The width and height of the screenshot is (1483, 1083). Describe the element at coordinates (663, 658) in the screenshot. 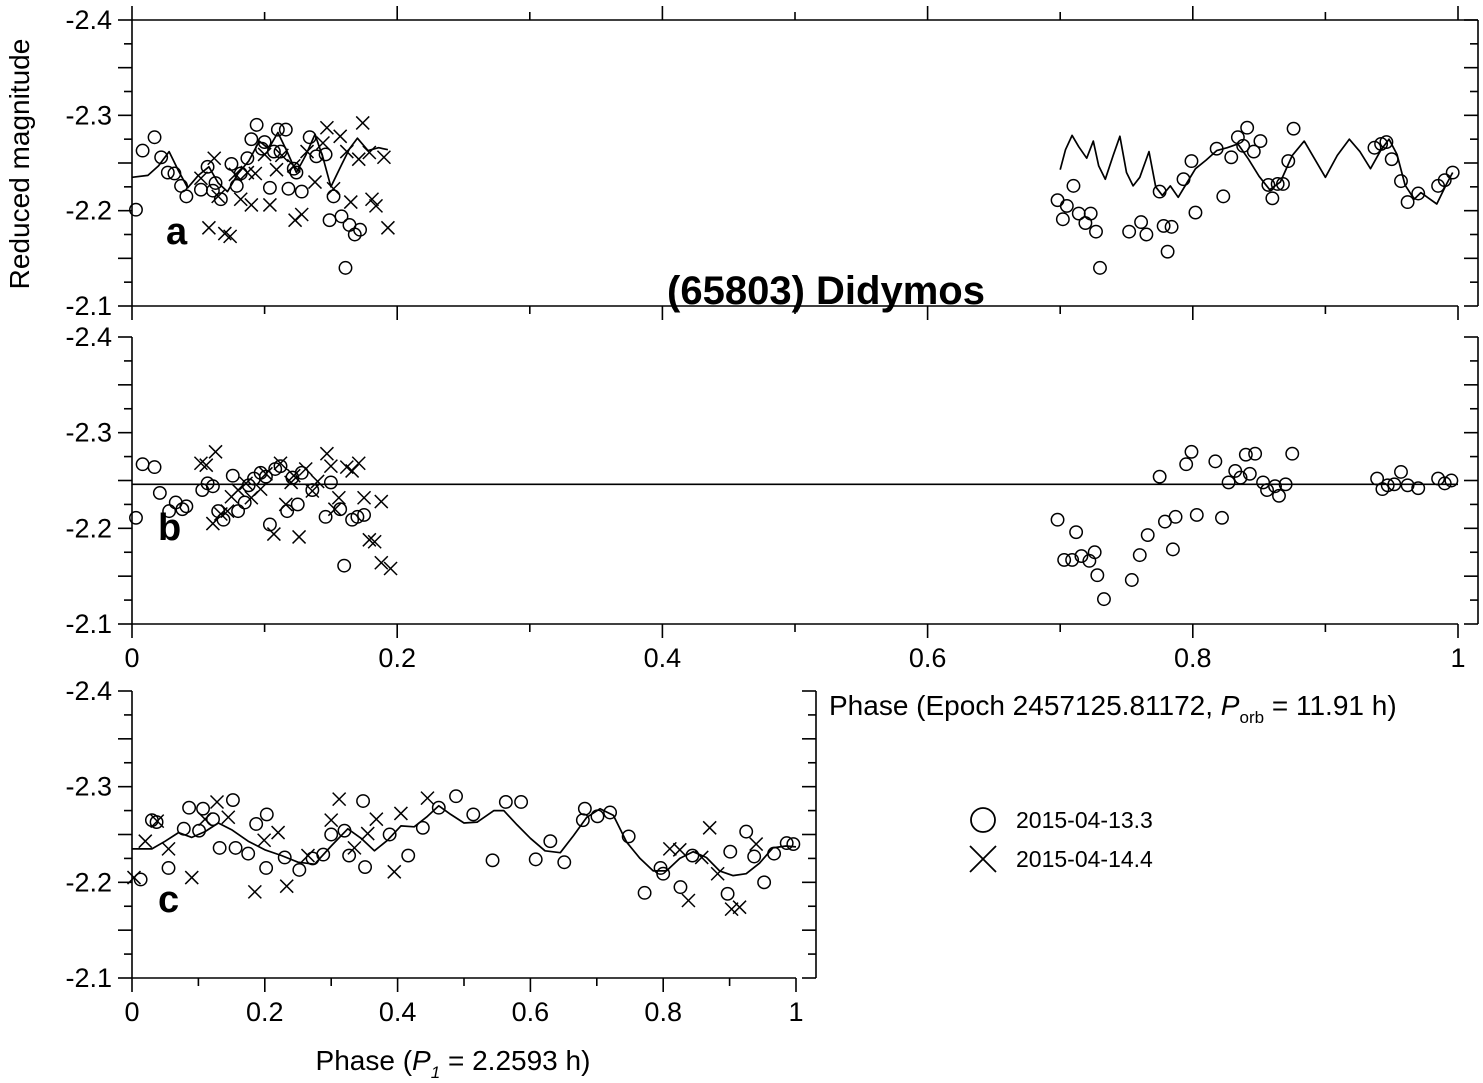

I see `x-tick-label: 0.4` at that location.